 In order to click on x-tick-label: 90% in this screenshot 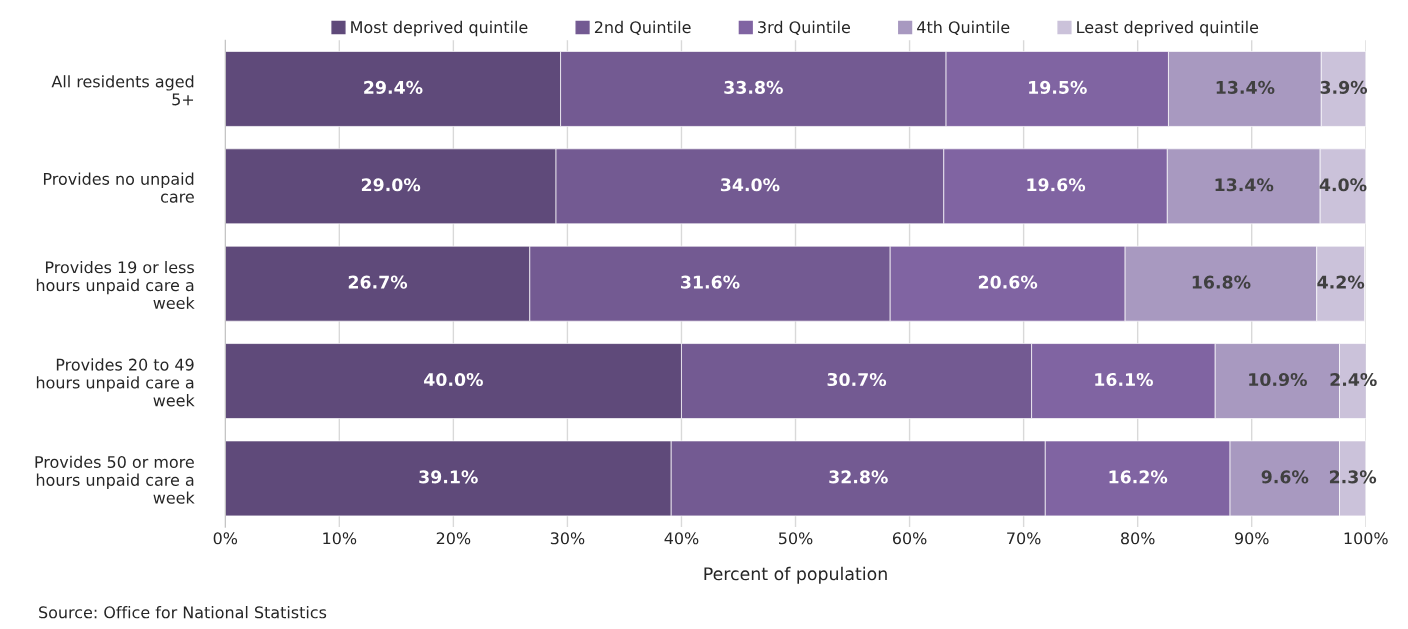, I will do `click(1251, 538)`.